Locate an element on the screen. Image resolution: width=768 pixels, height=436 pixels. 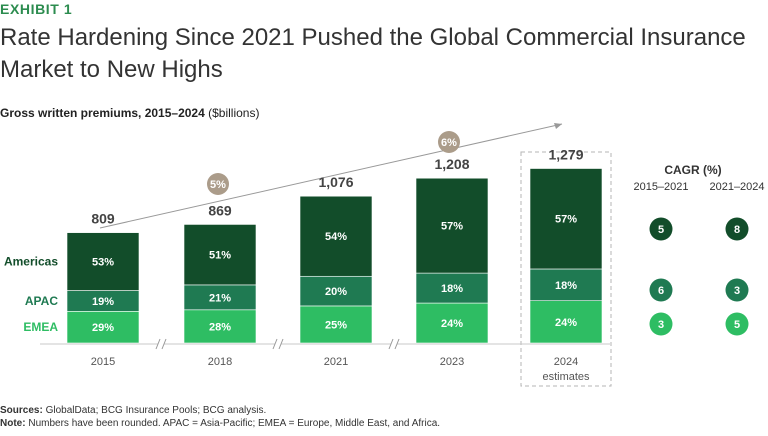
segment-label: 28% is located at coordinates (220, 327).